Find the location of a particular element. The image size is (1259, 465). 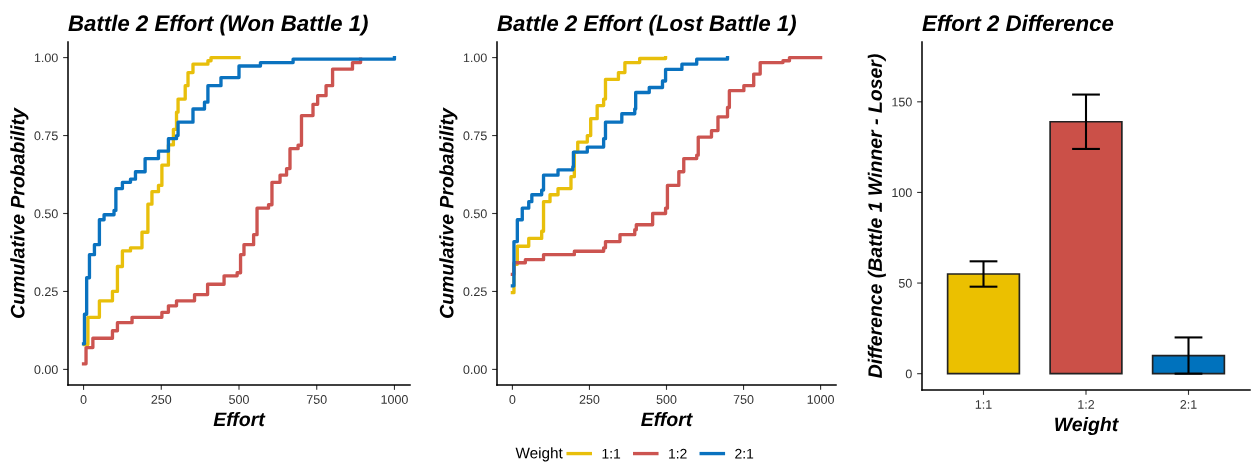

chart-title: Battle 2 Effort (Lost Battle 1) is located at coordinates (646, 25).